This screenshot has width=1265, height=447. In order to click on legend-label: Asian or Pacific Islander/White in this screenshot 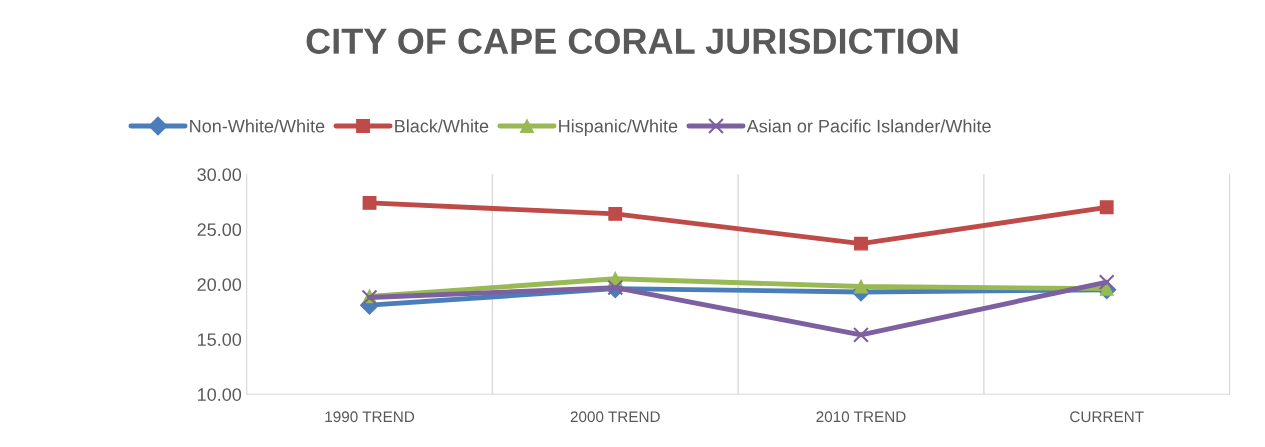, I will do `click(868, 126)`.